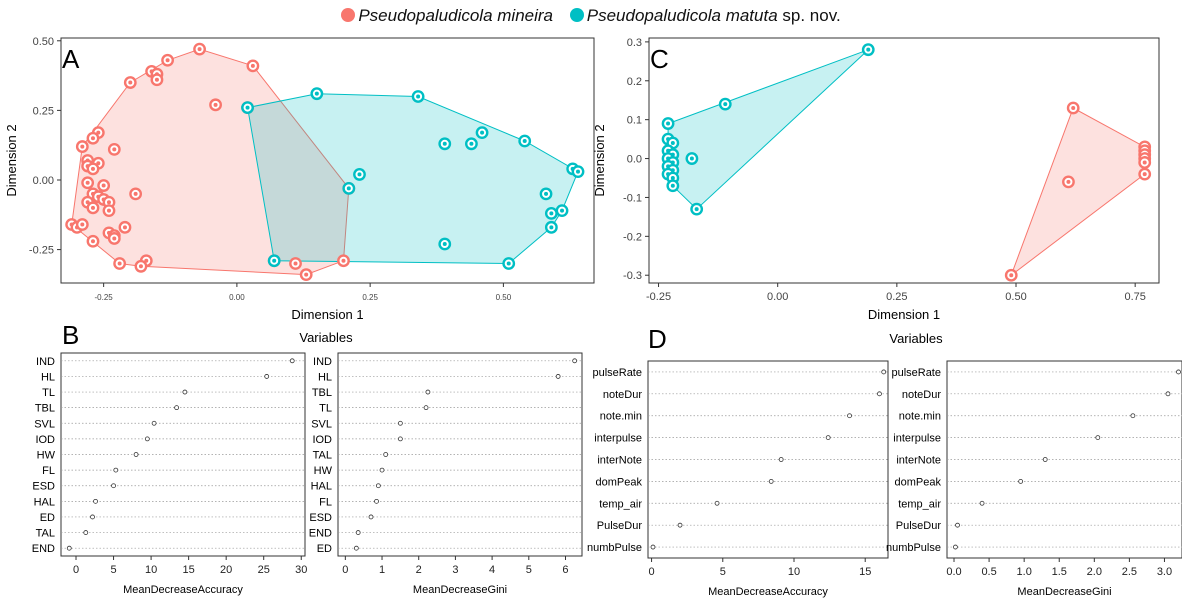  I want to click on category-label: TAL, so click(322, 456).